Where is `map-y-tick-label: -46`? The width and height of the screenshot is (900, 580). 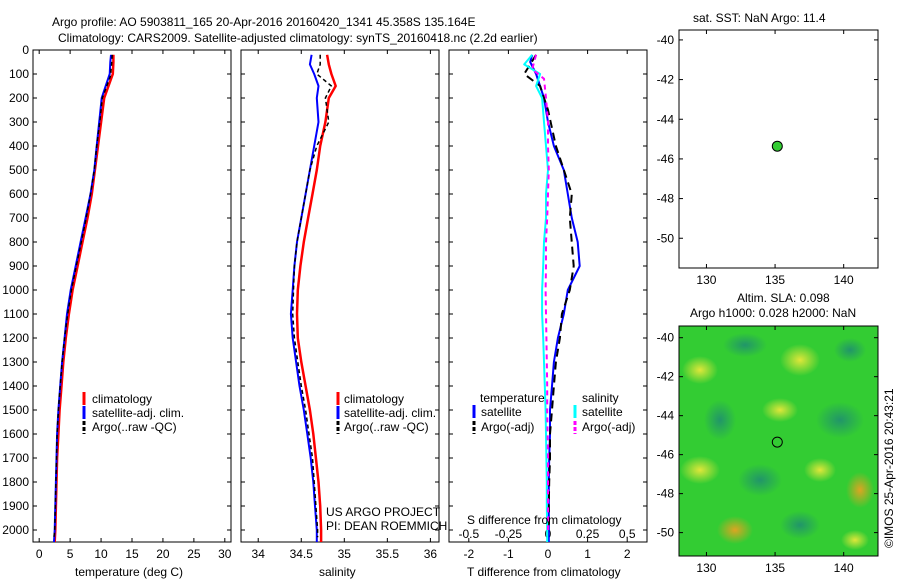 map-y-tick-label: -46 is located at coordinates (666, 455).